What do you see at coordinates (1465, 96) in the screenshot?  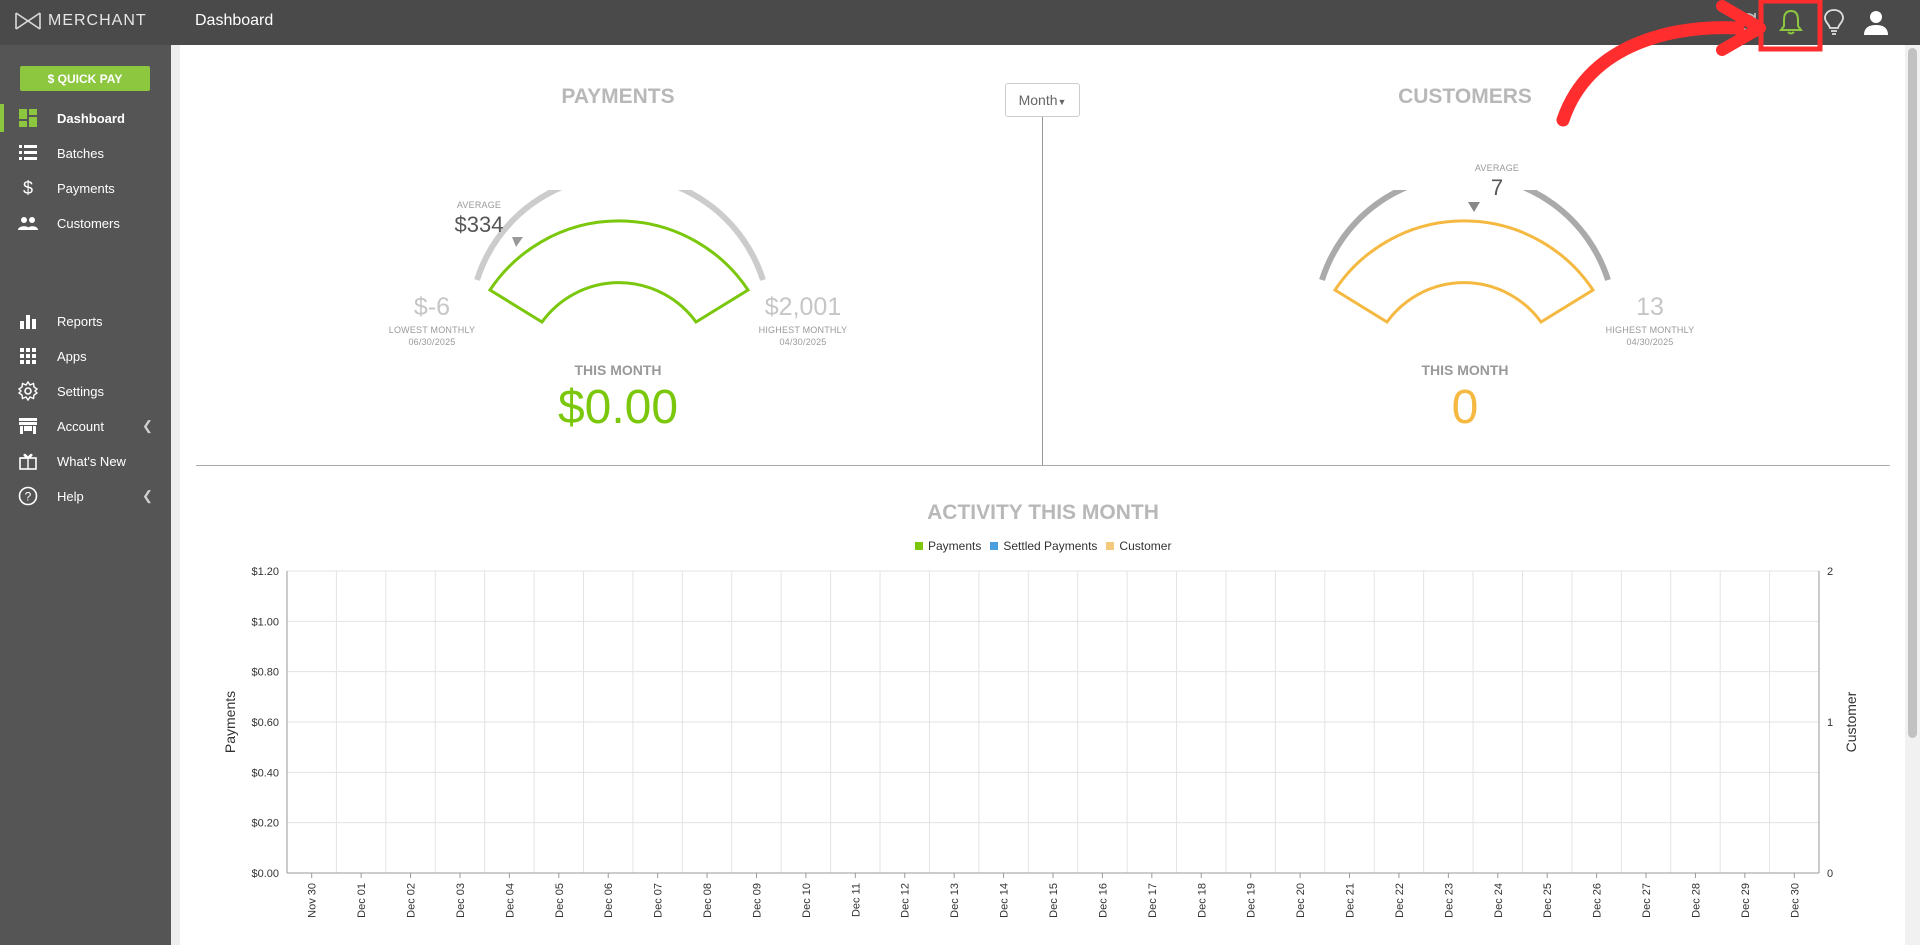 I see `customers-title: CUSTOMERS` at bounding box center [1465, 96].